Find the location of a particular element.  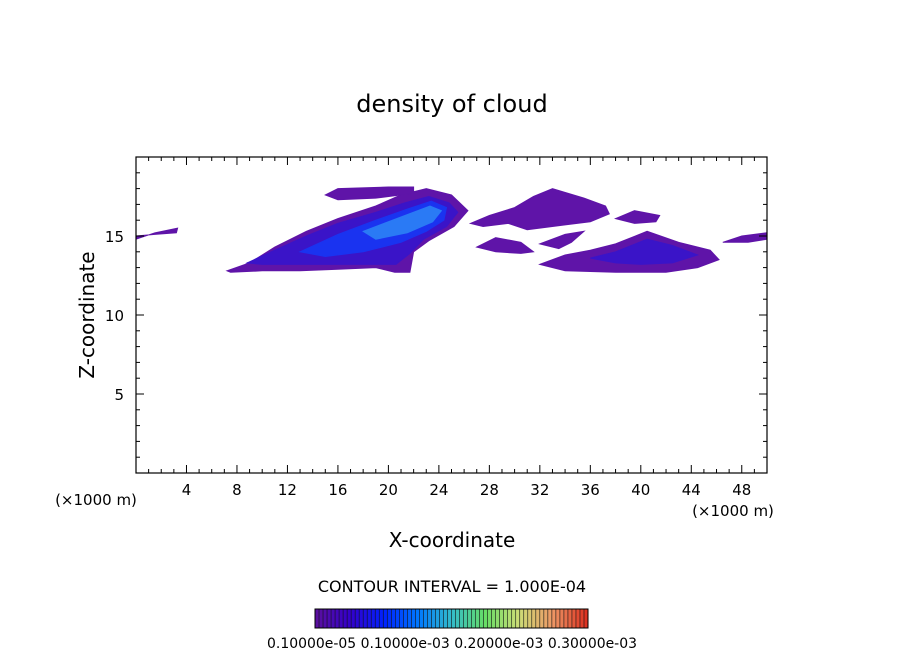

x-tick-label: 20 is located at coordinates (388, 490).